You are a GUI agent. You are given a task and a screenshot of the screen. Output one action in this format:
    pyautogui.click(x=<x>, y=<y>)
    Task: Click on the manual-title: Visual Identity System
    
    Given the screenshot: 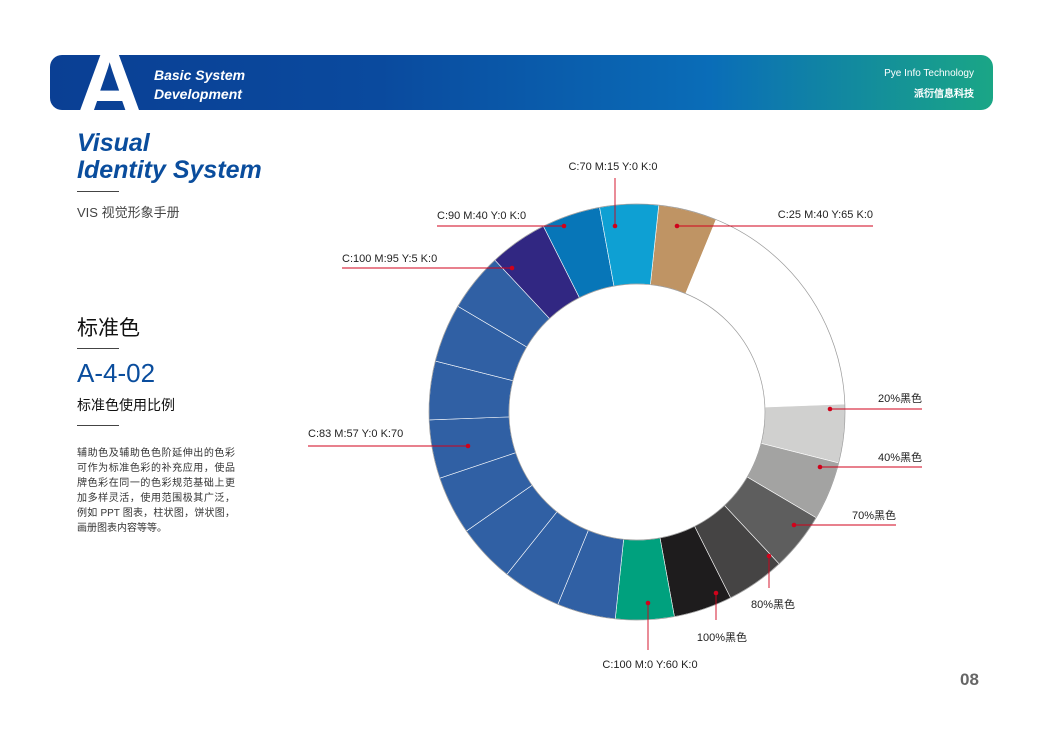 What is the action you would take?
    pyautogui.click(x=169, y=157)
    